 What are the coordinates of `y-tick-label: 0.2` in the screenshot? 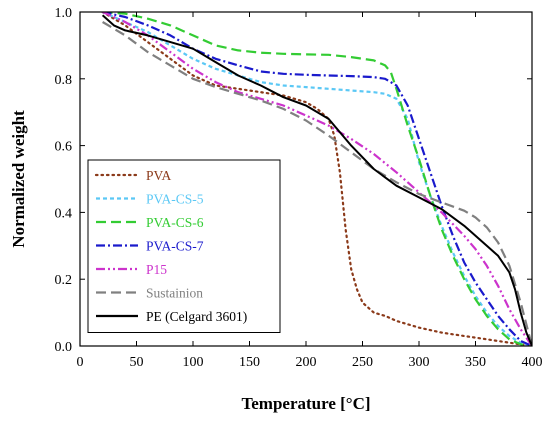 It's located at (64, 280).